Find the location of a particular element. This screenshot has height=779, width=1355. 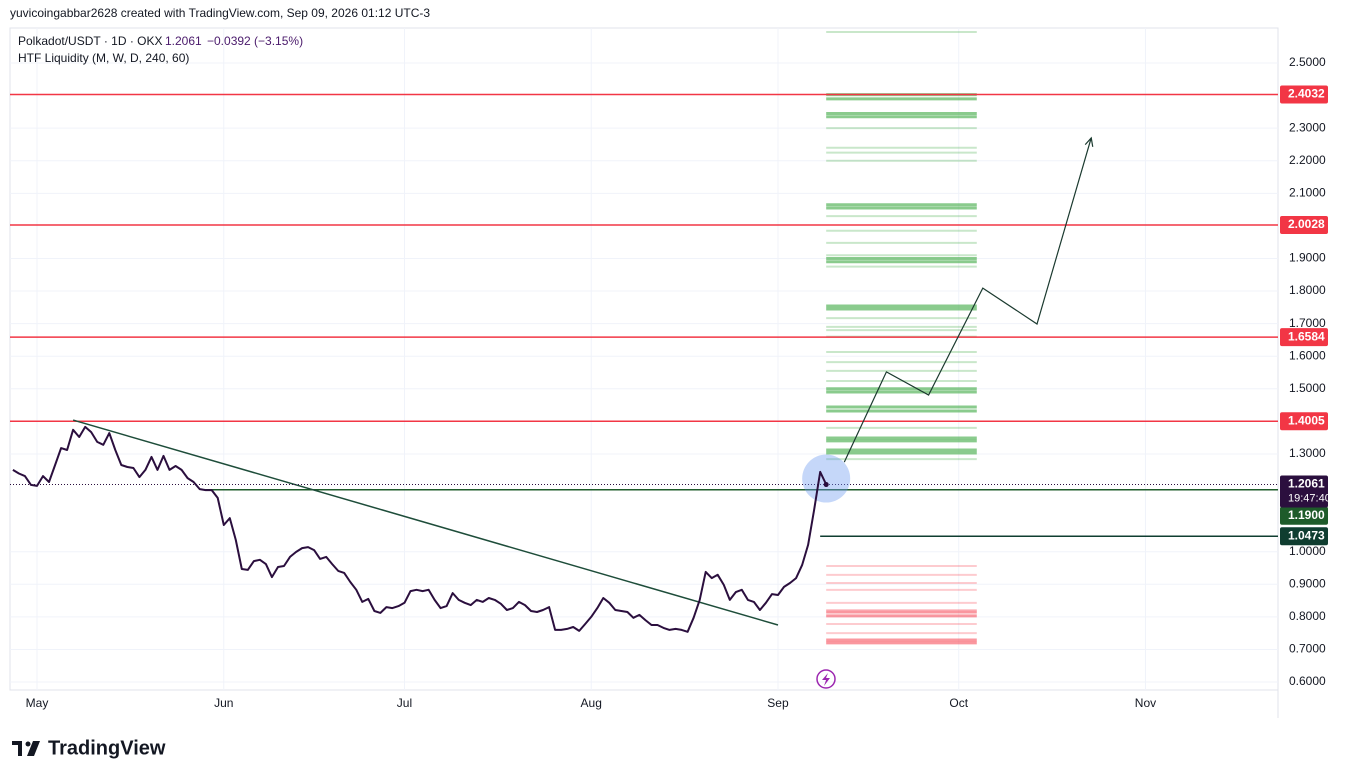

level-label: 2.0028 is located at coordinates (1306, 224).